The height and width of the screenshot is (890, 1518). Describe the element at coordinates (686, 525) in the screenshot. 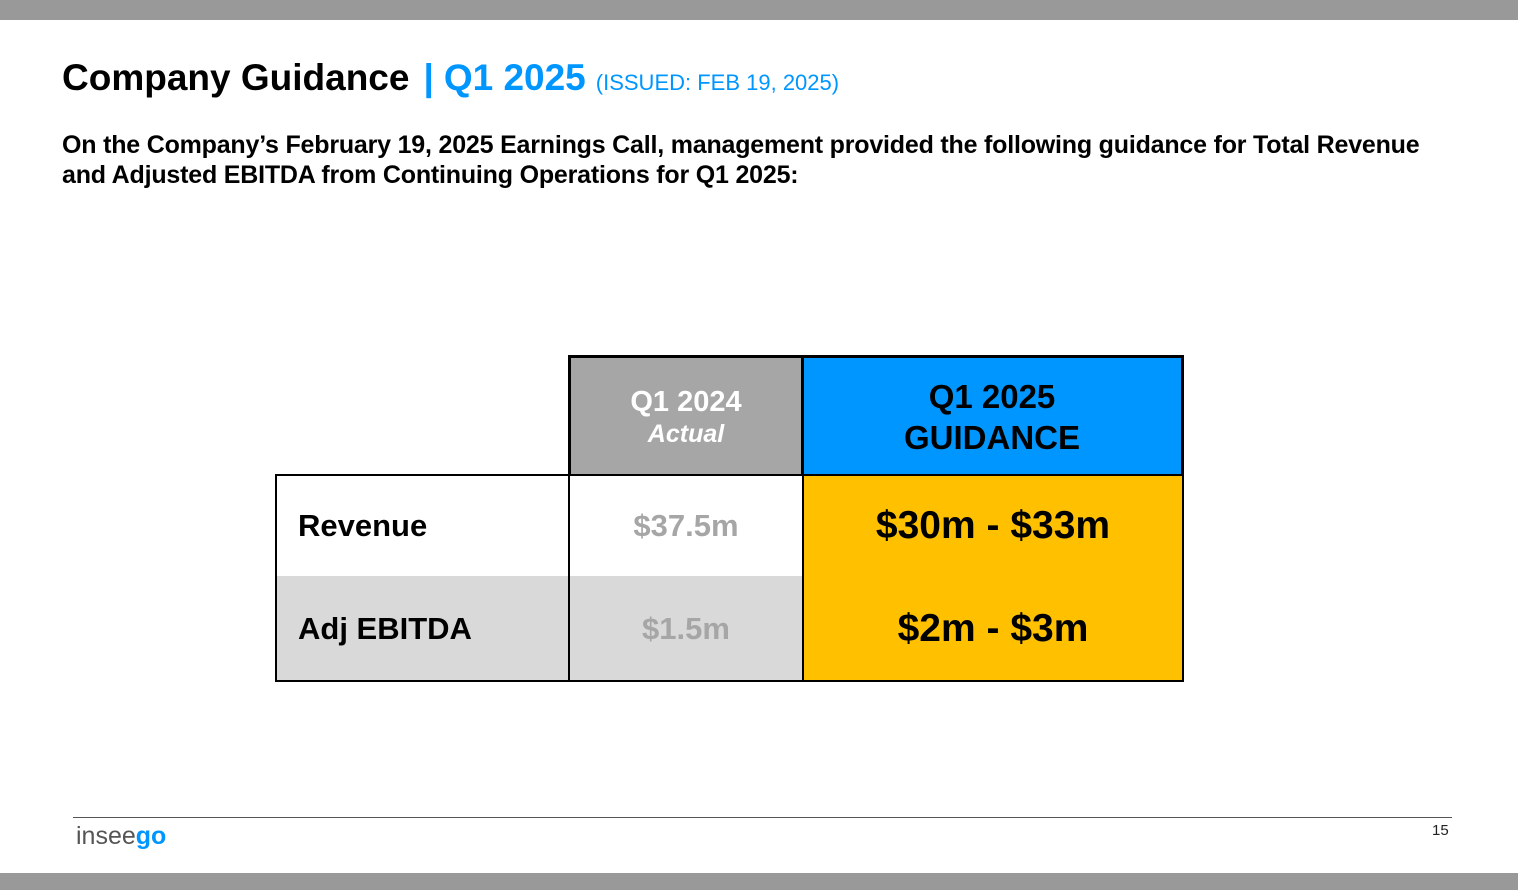

I see `revenue-actual-value: $37.5m` at that location.